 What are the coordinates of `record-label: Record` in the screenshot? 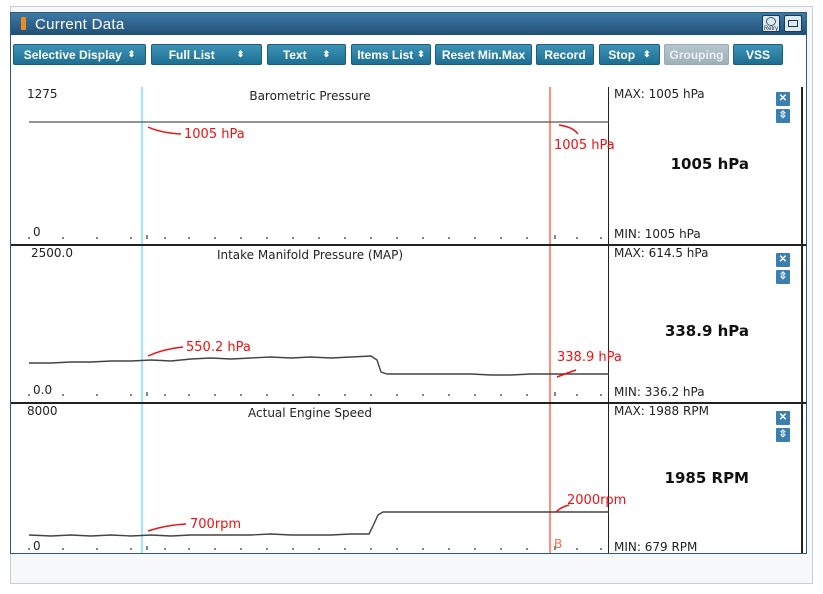 It's located at (565, 54).